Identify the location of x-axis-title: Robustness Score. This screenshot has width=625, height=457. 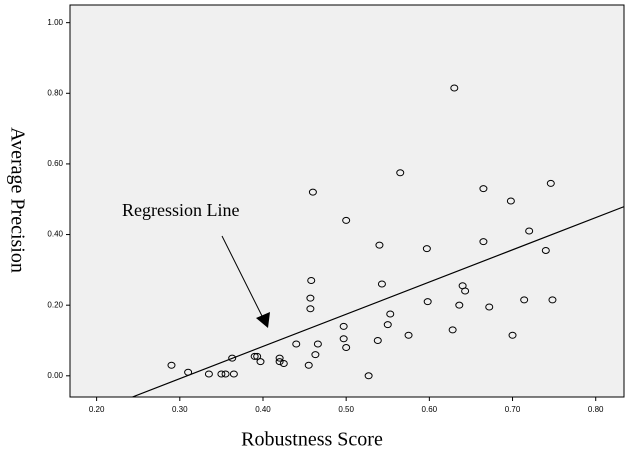
(312, 440).